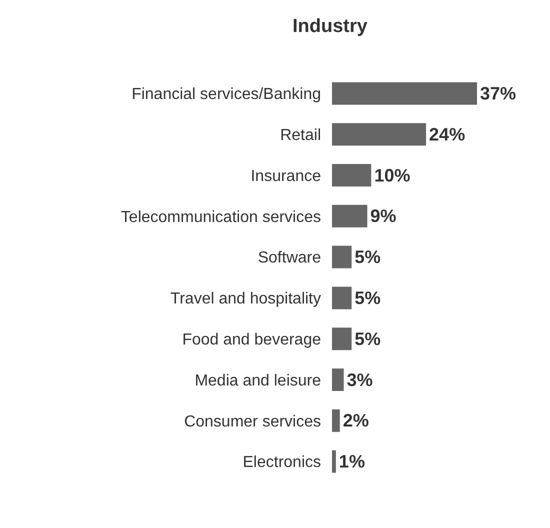 The image size is (550, 528). What do you see at coordinates (447, 134) in the screenshot?
I see `data-label: 24%` at bounding box center [447, 134].